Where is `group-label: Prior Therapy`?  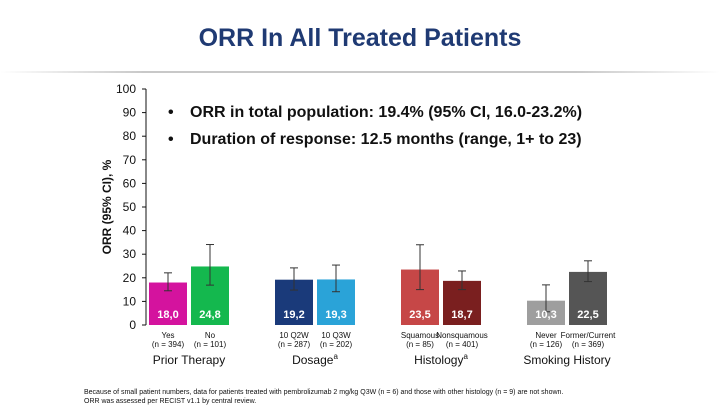 group-label: Prior Therapy is located at coordinates (189, 360).